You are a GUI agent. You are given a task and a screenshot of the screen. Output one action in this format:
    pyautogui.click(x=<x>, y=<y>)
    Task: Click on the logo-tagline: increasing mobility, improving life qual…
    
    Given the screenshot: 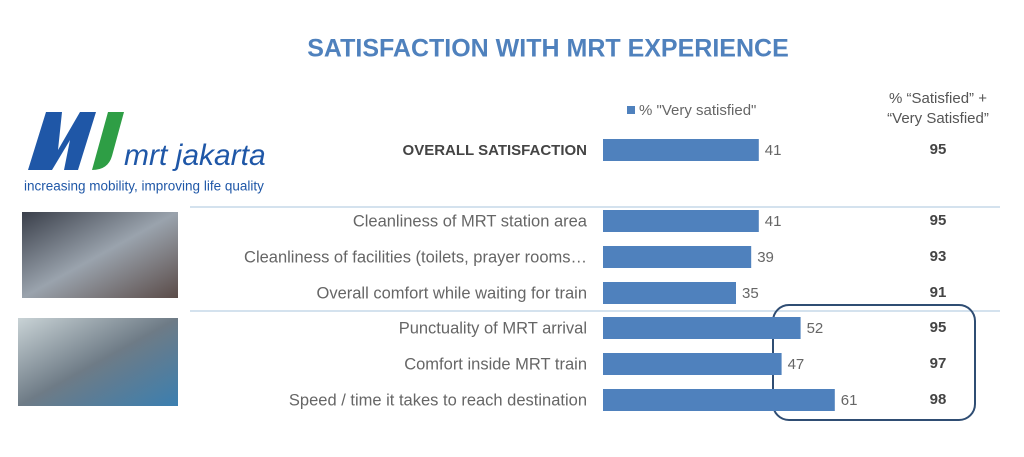 What is the action you would take?
    pyautogui.click(x=144, y=186)
    